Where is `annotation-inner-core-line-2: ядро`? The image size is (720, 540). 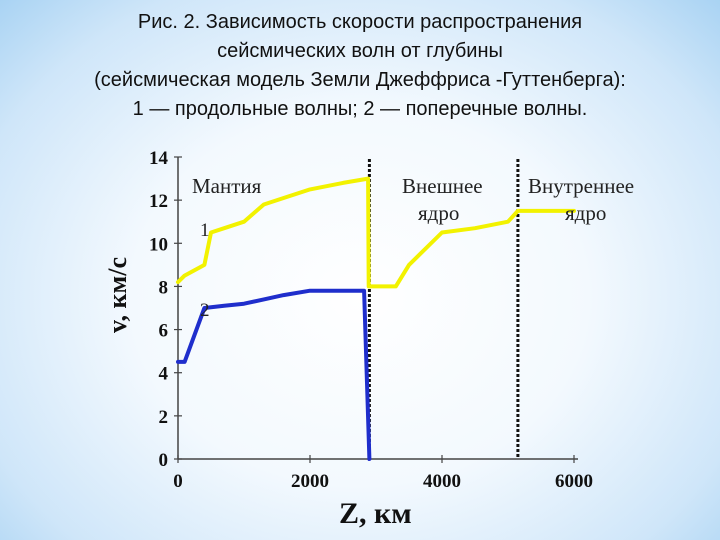 annotation-inner-core-line-2: ядро is located at coordinates (585, 213).